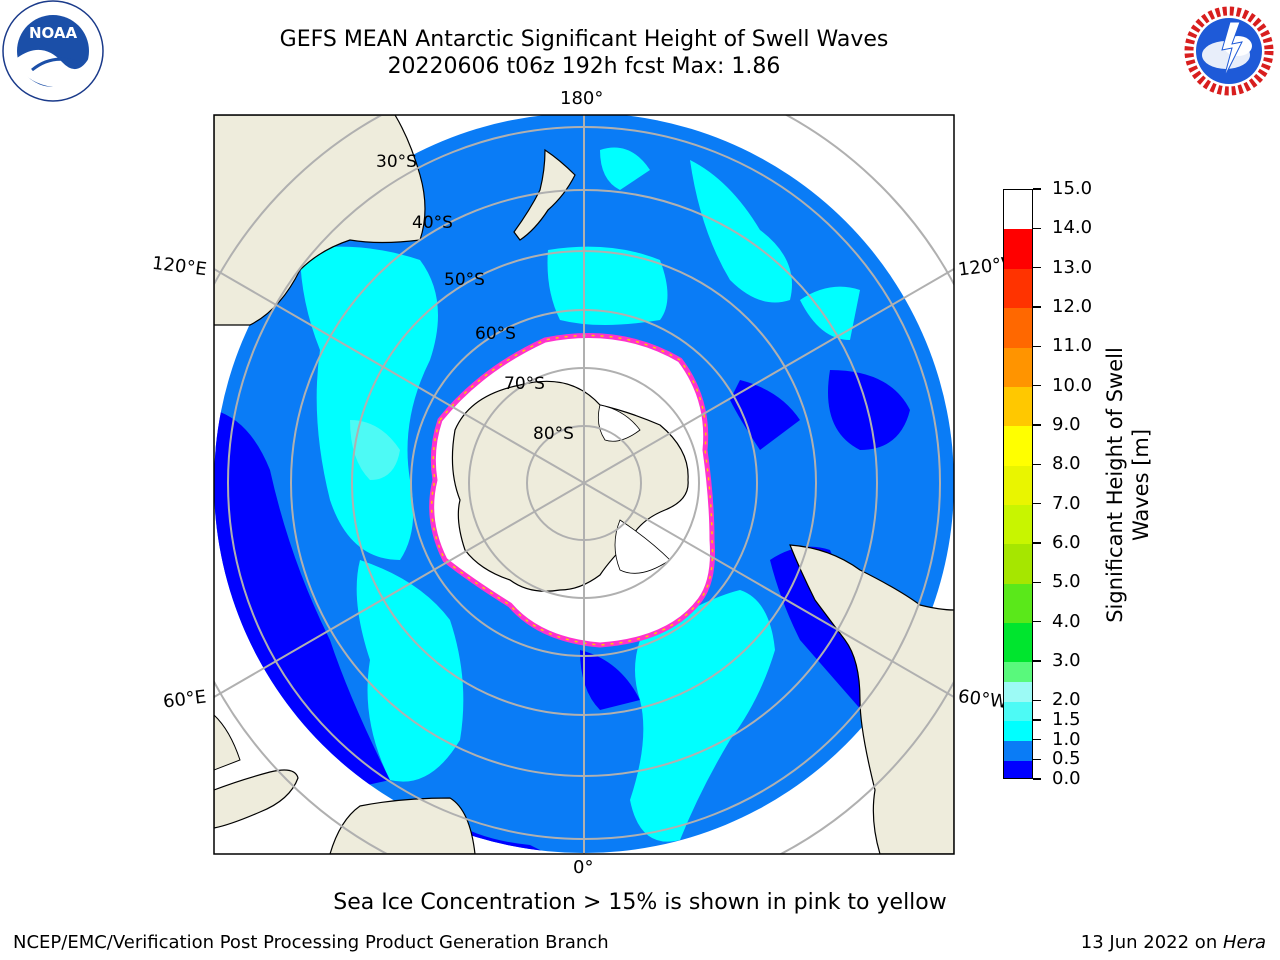  What do you see at coordinates (369, 403) in the screenshot?
I see `swell-region-indian-ocean` at bounding box center [369, 403].